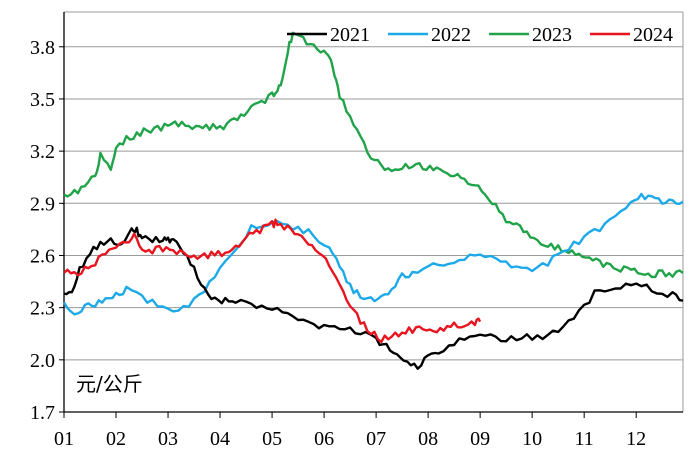 The image size is (700, 466). I want to click on y-tick-label: 2.9, so click(42, 204).